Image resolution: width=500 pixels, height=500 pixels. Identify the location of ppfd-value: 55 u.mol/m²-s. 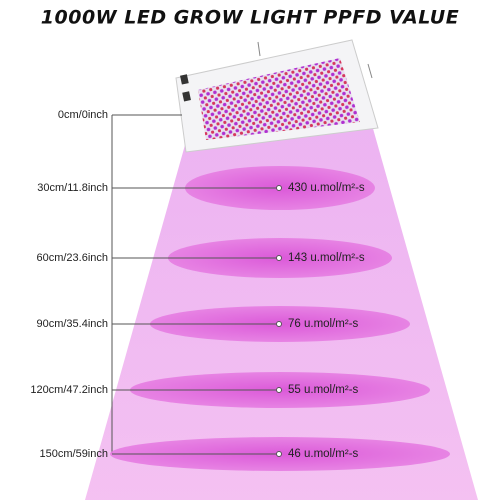
(323, 390).